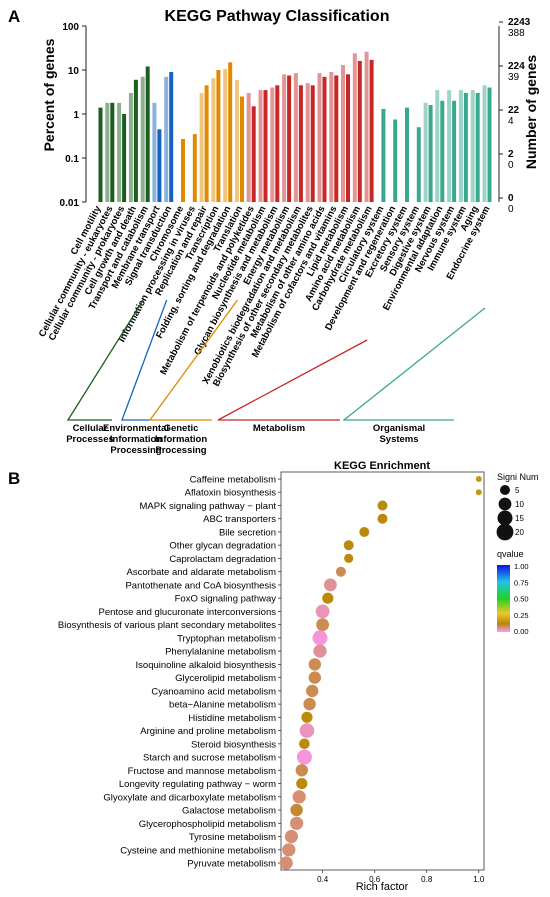 This screenshot has width=550, height=897. Describe the element at coordinates (521, 566) in the screenshot. I see `color-legend-tick: 1.00` at that location.